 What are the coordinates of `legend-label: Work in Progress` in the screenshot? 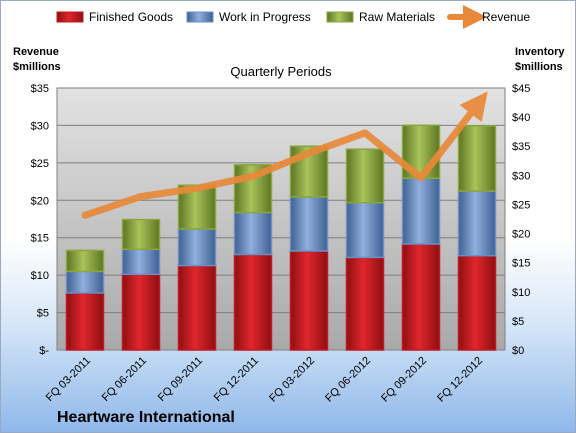 It's located at (265, 17).